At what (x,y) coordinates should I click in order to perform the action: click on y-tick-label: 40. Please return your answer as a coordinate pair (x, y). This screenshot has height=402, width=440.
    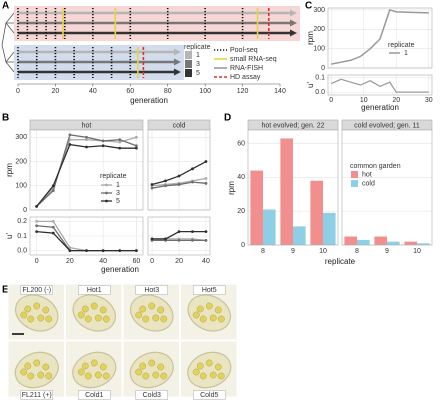
    Looking at the image, I should click on (241, 177).